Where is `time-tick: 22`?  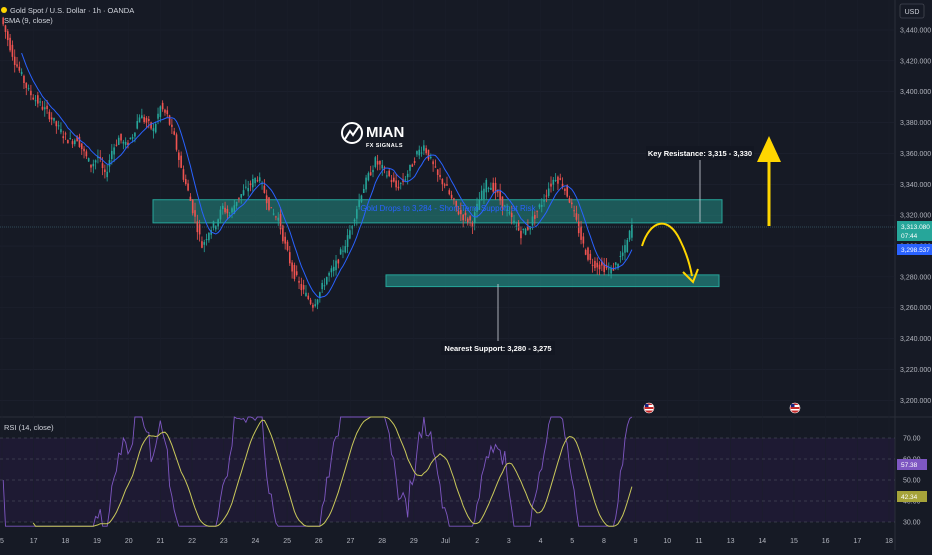
time-tick: 22 is located at coordinates (192, 541).